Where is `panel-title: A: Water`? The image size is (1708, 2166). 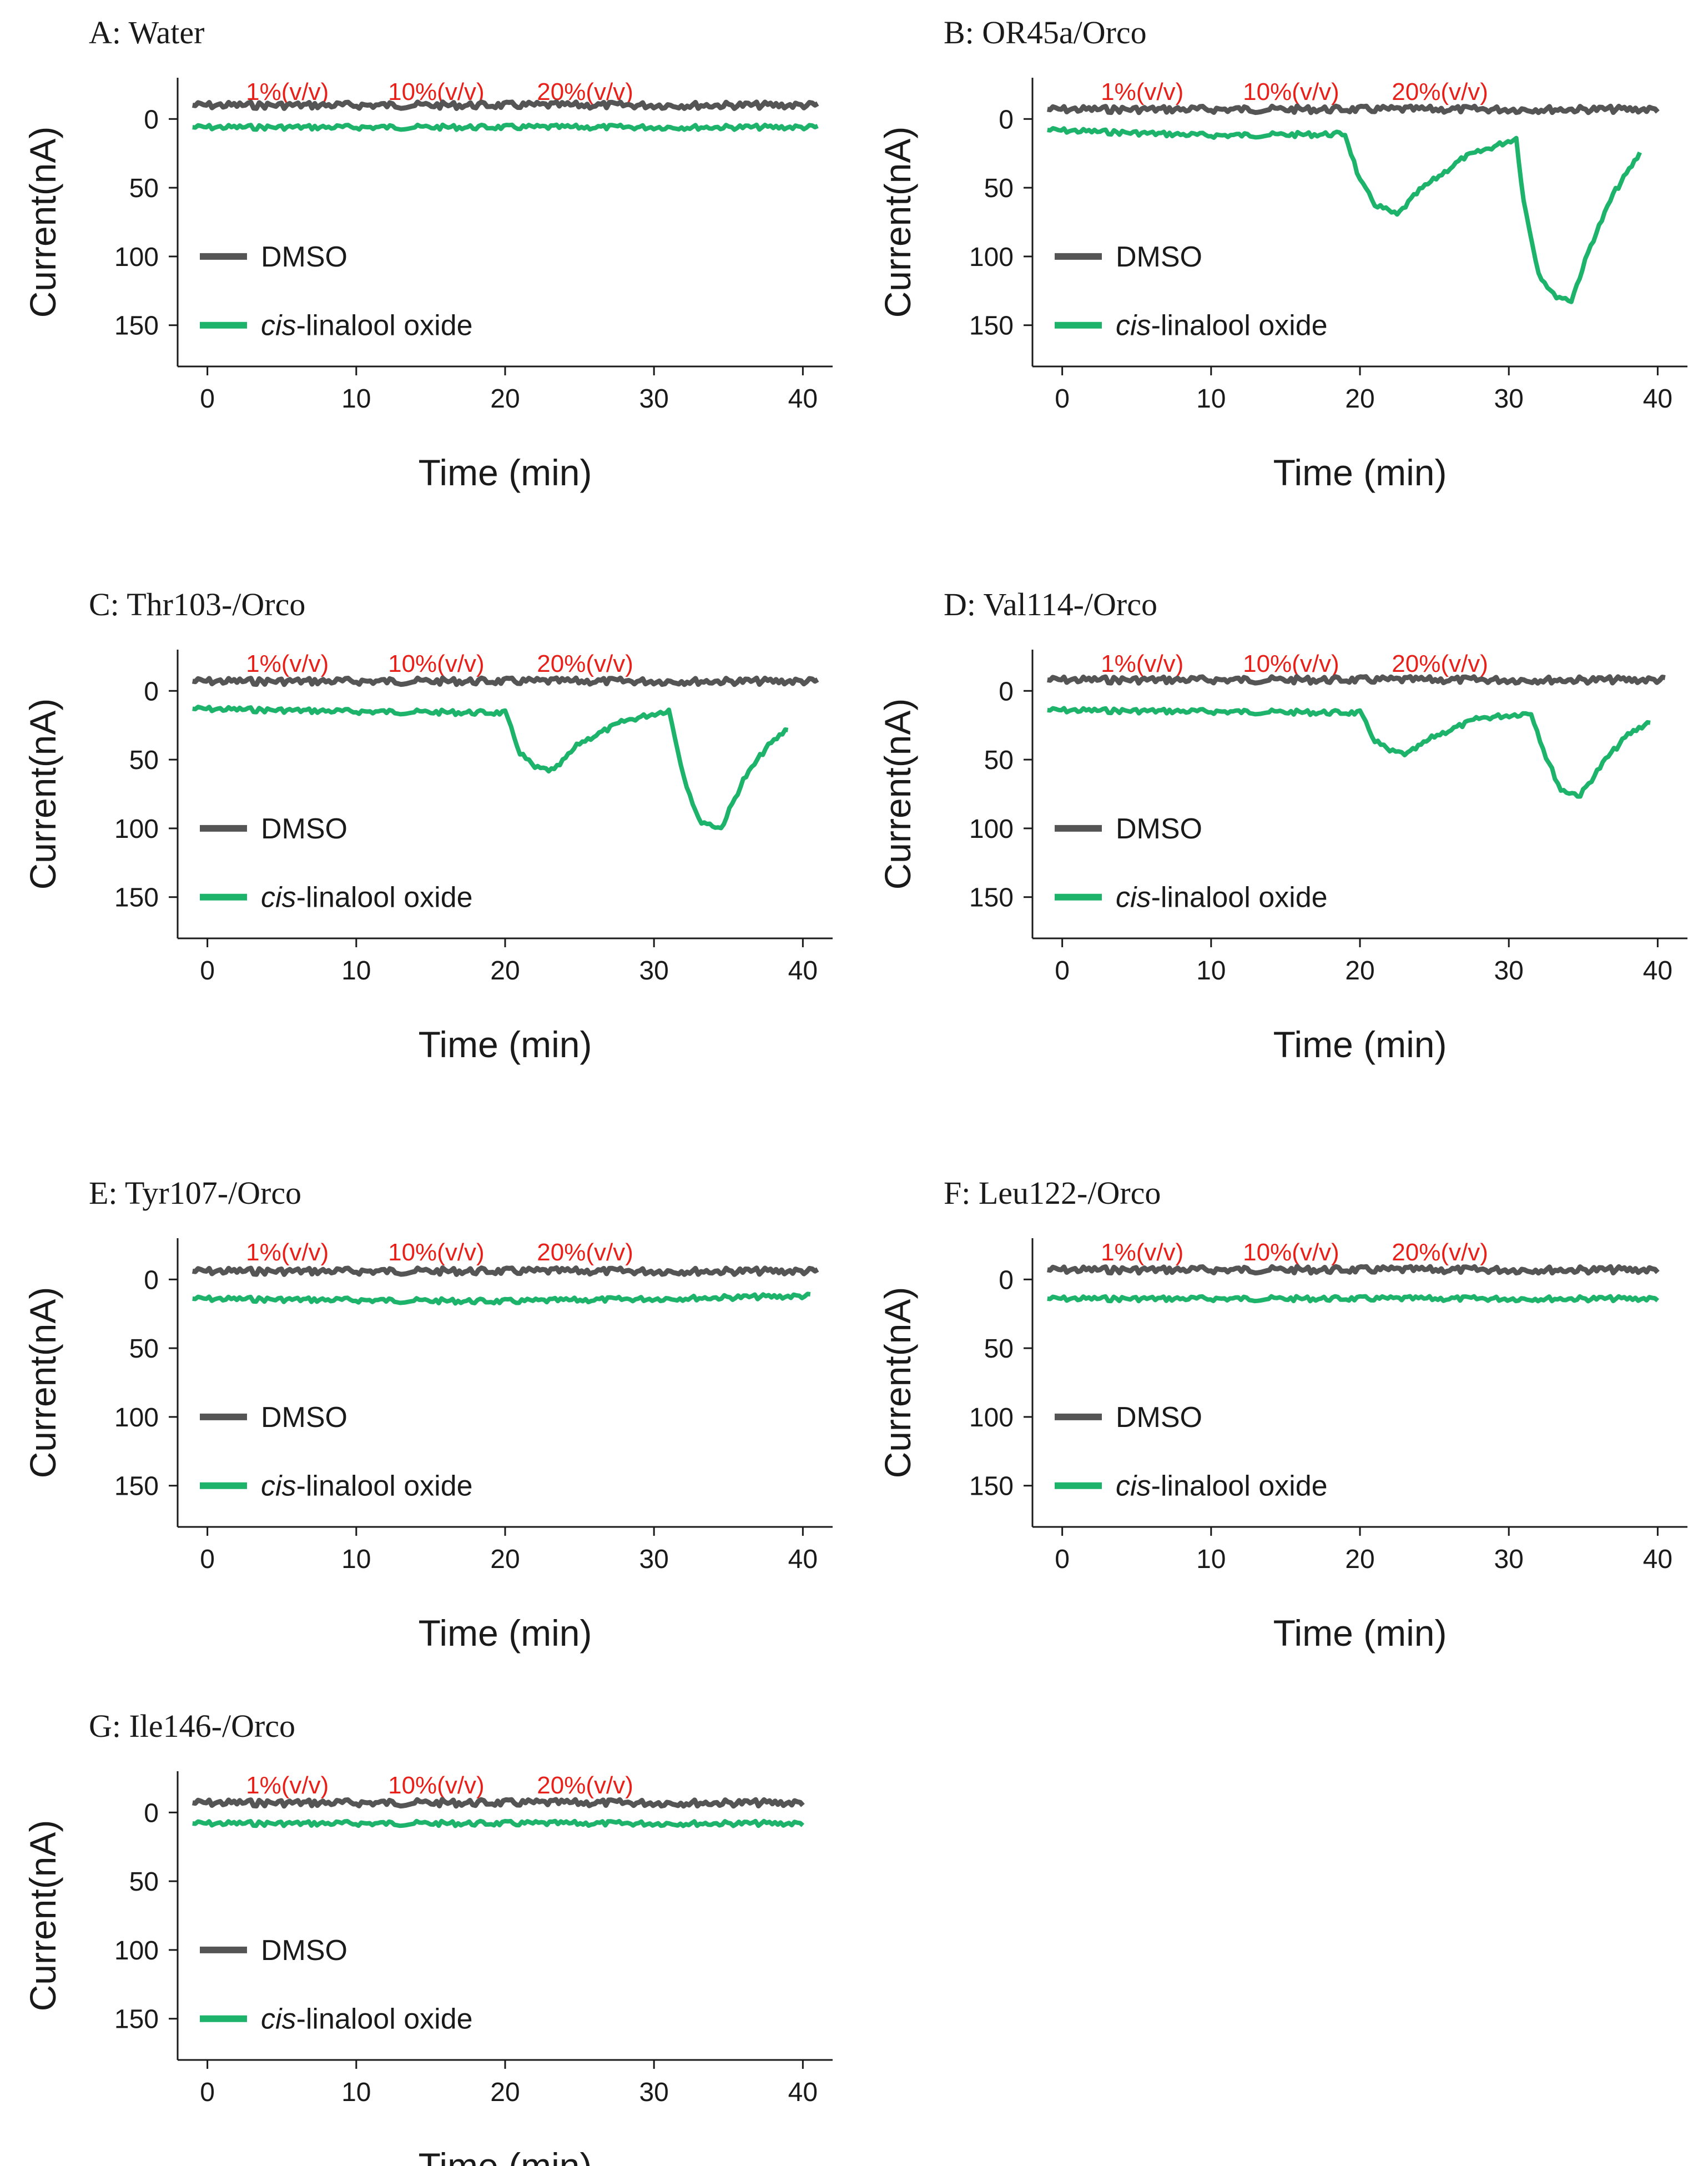
panel-title: A: Water is located at coordinates (146, 32).